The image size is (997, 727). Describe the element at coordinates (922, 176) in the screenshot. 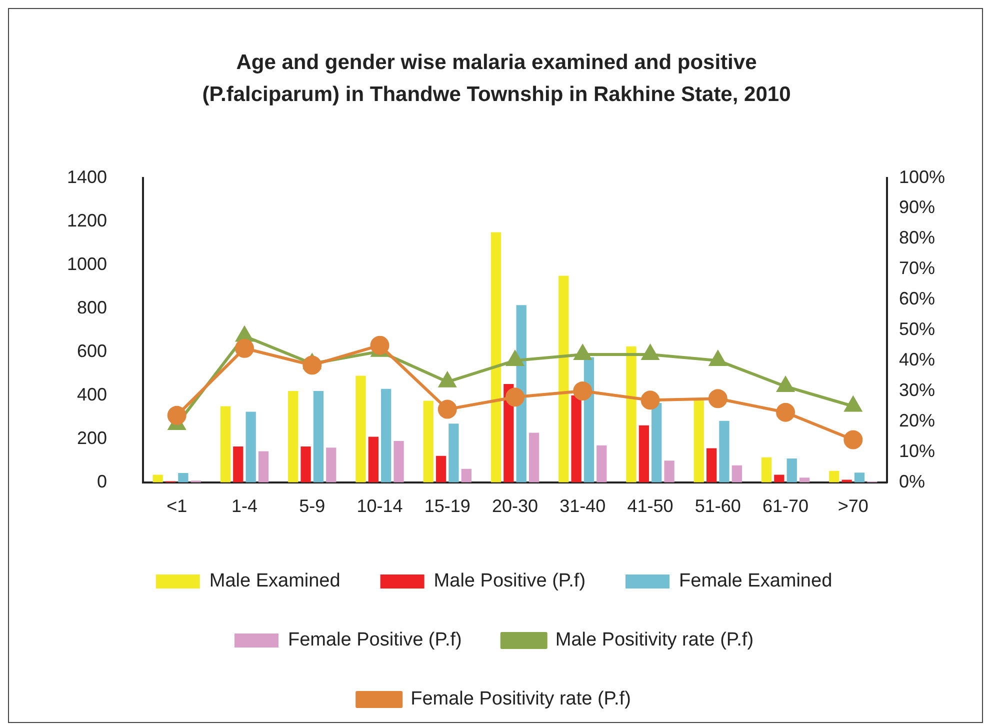

I see `y2-tick-label: 100%` at that location.